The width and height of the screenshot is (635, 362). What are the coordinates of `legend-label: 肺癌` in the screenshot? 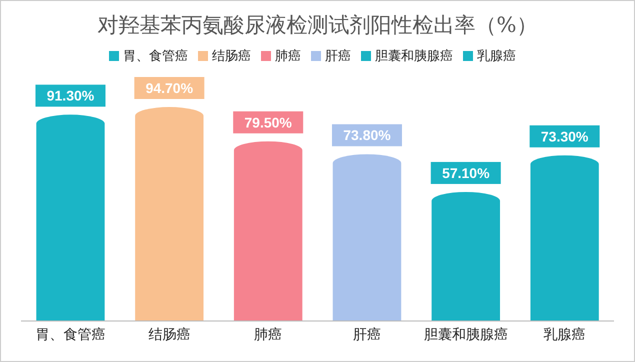 It's located at (288, 56).